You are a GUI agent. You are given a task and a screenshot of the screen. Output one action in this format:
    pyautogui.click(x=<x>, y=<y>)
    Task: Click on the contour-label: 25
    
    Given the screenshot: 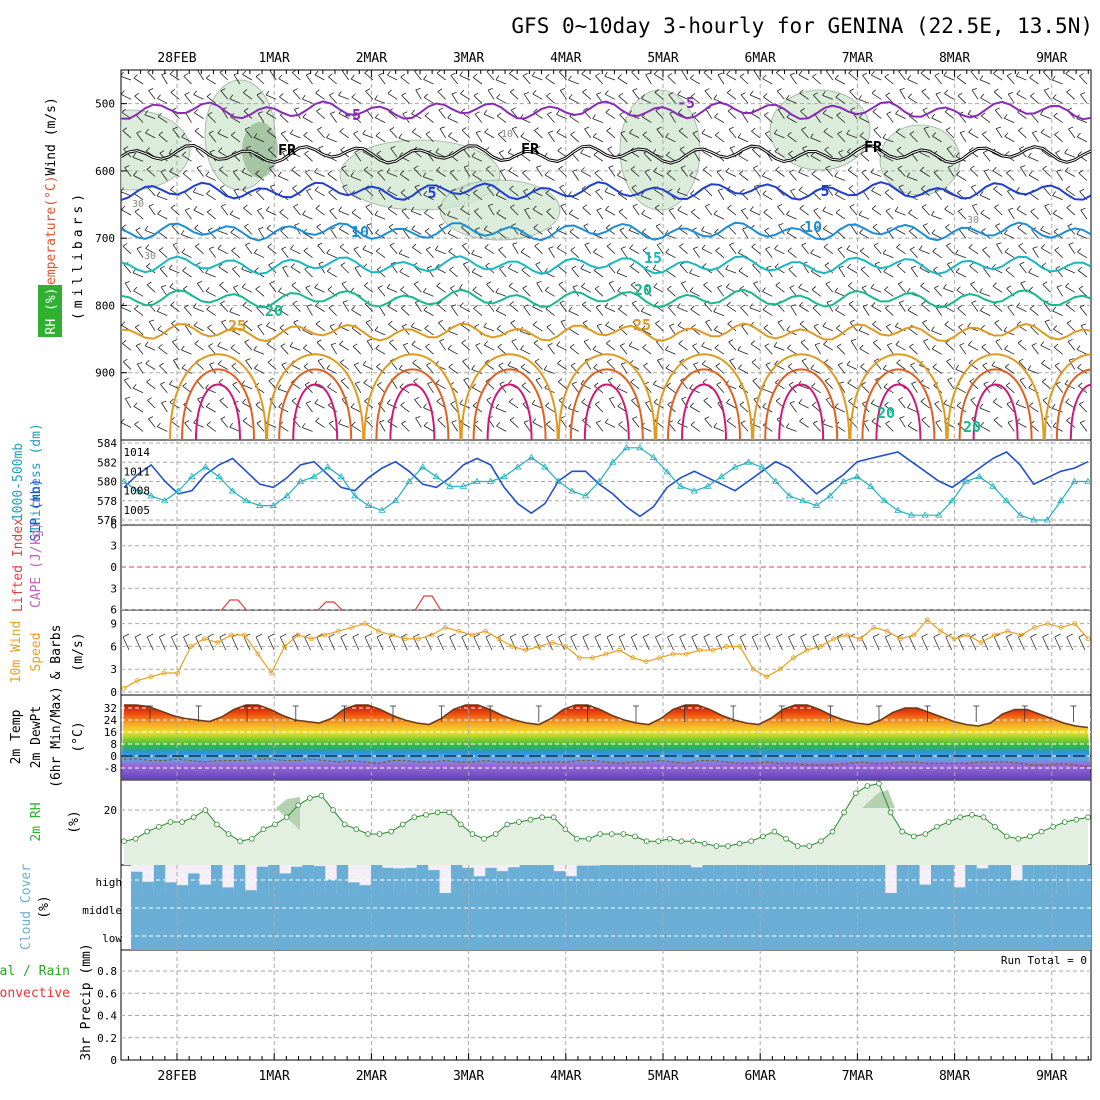 What is the action you would take?
    pyautogui.click(x=237, y=326)
    